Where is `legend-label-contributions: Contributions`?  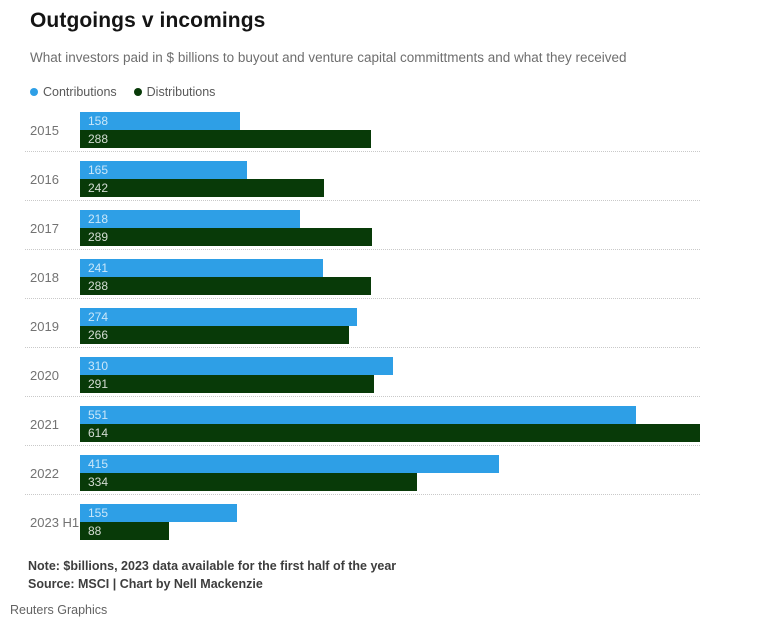
legend-label-contributions: Contributions is located at coordinates (80, 92).